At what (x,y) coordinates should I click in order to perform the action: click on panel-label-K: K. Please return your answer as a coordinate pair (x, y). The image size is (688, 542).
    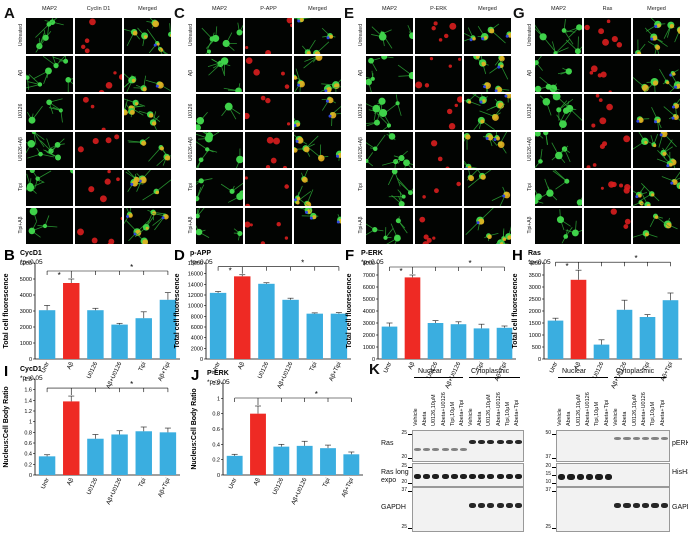
    Looking at the image, I should click on (374, 369).